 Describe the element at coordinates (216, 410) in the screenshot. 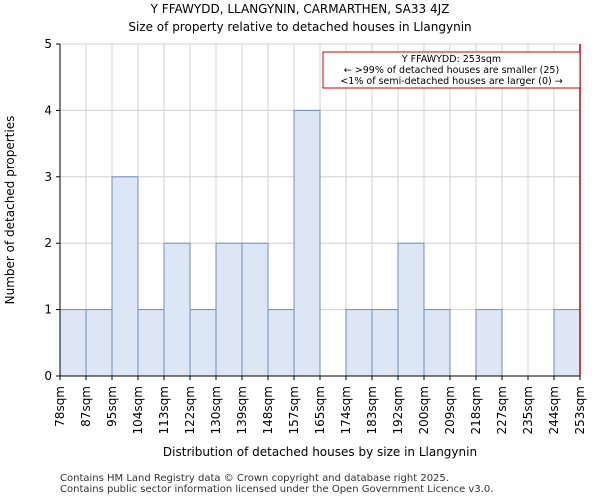

I see `x-tick-label: 130sqm` at that location.